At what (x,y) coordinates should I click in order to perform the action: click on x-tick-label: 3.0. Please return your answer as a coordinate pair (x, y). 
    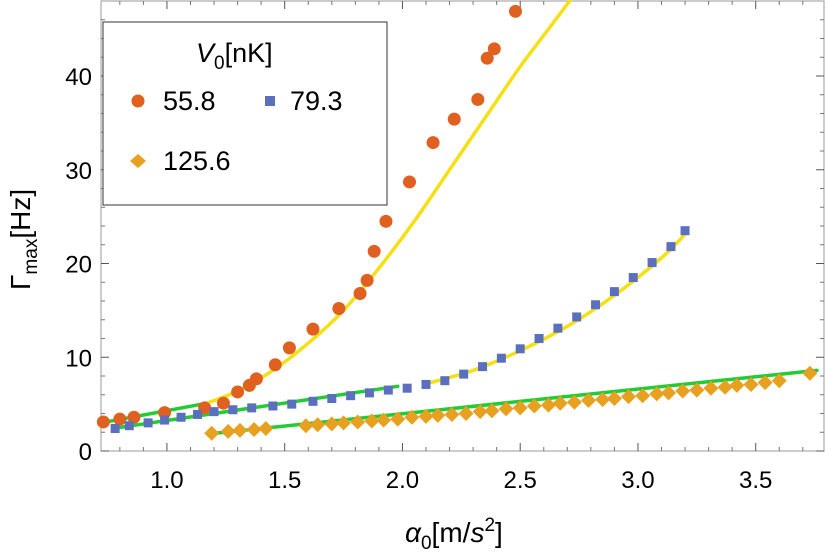
    Looking at the image, I should click on (637, 480).